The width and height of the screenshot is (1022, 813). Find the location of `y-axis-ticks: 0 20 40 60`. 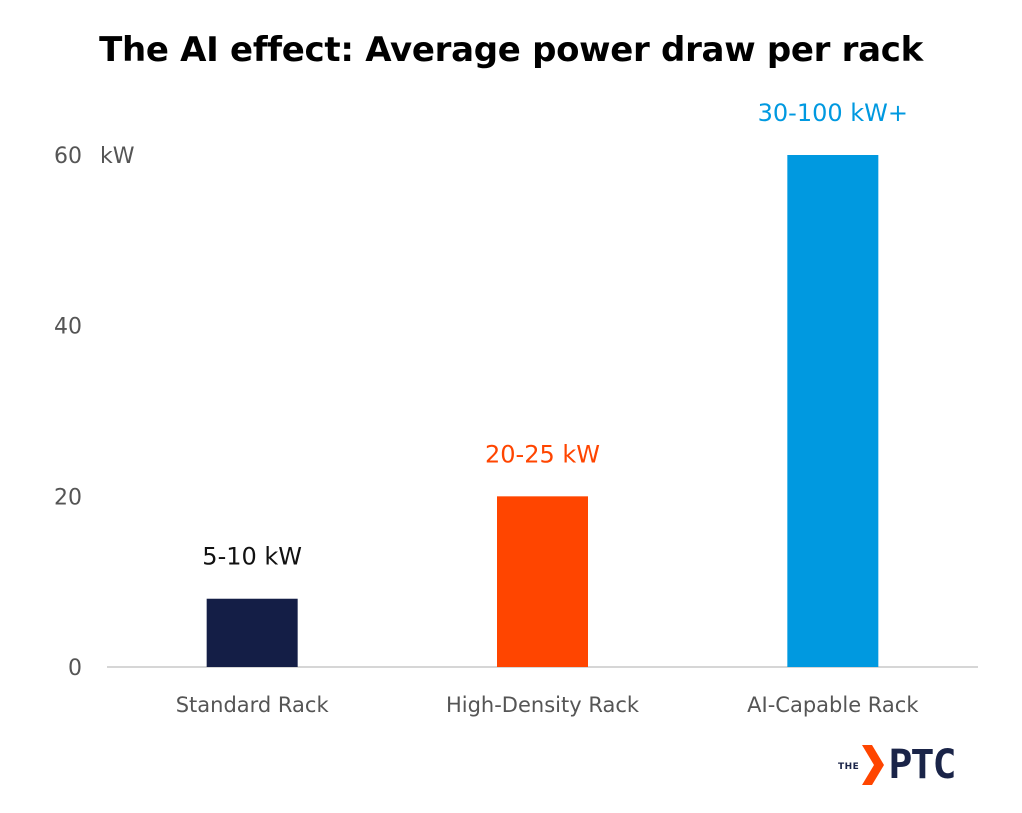

y-axis-ticks: 0 20 40 60 is located at coordinates (68, 412).